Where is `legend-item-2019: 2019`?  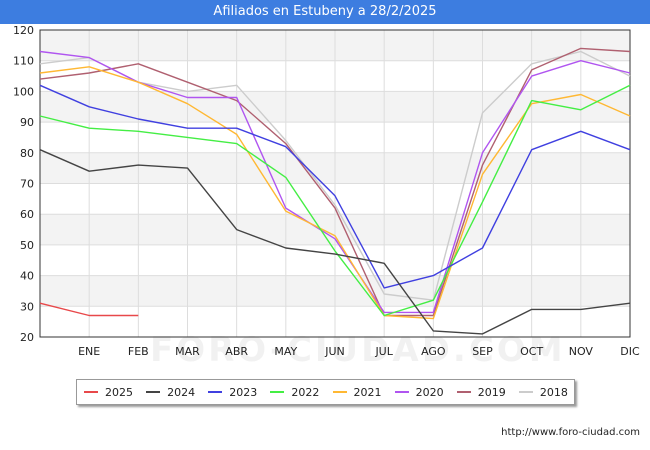
legend-item-2019: 2019 is located at coordinates (481, 392).